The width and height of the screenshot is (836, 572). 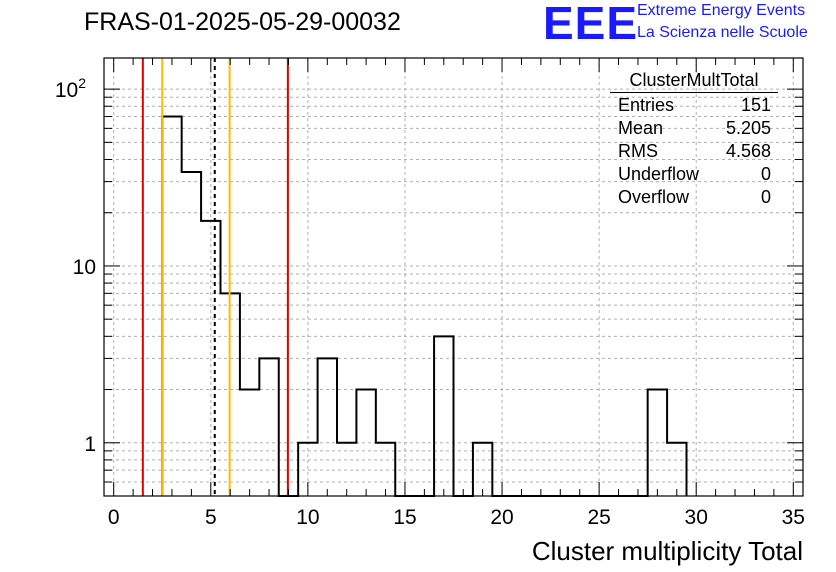 What do you see at coordinates (793, 517) in the screenshot?
I see `x-tick-label: 35` at bounding box center [793, 517].